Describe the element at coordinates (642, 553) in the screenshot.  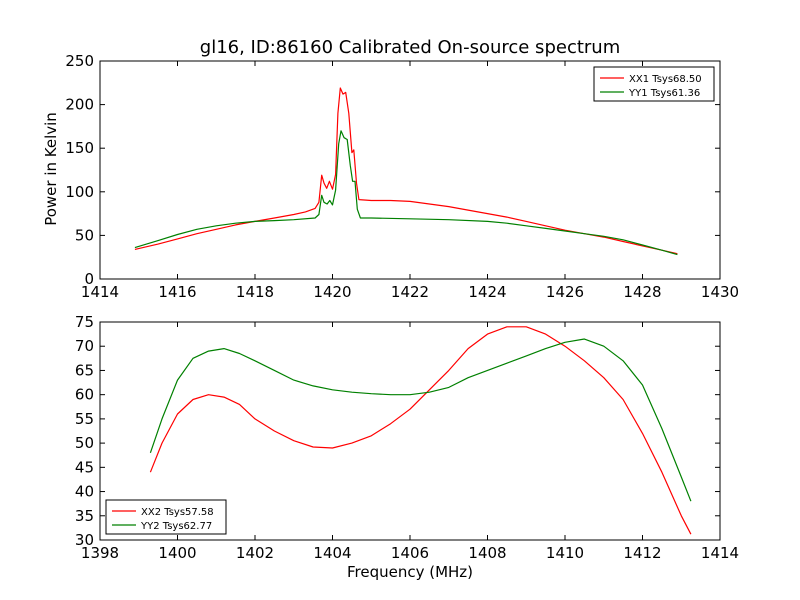
I see `bottom-x-tick-label: 1412` at that location.